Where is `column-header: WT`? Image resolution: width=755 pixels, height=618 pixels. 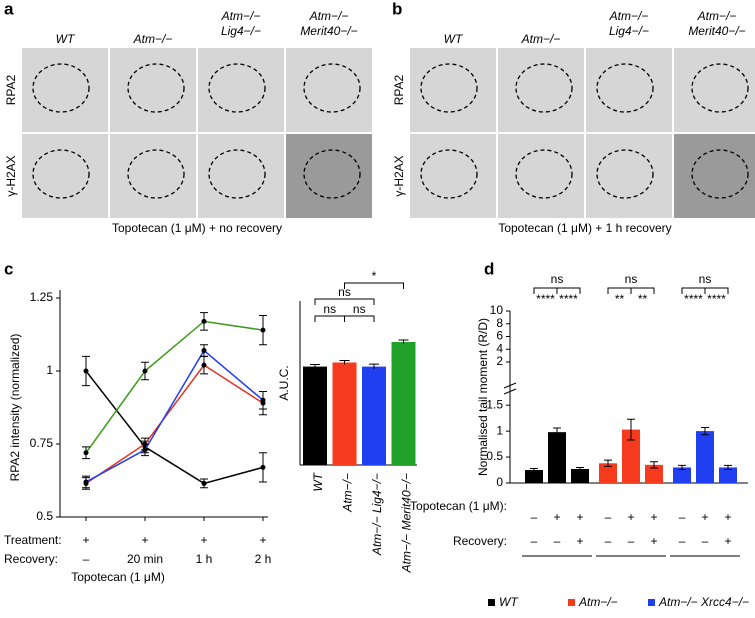 column-header: WT is located at coordinates (454, 39).